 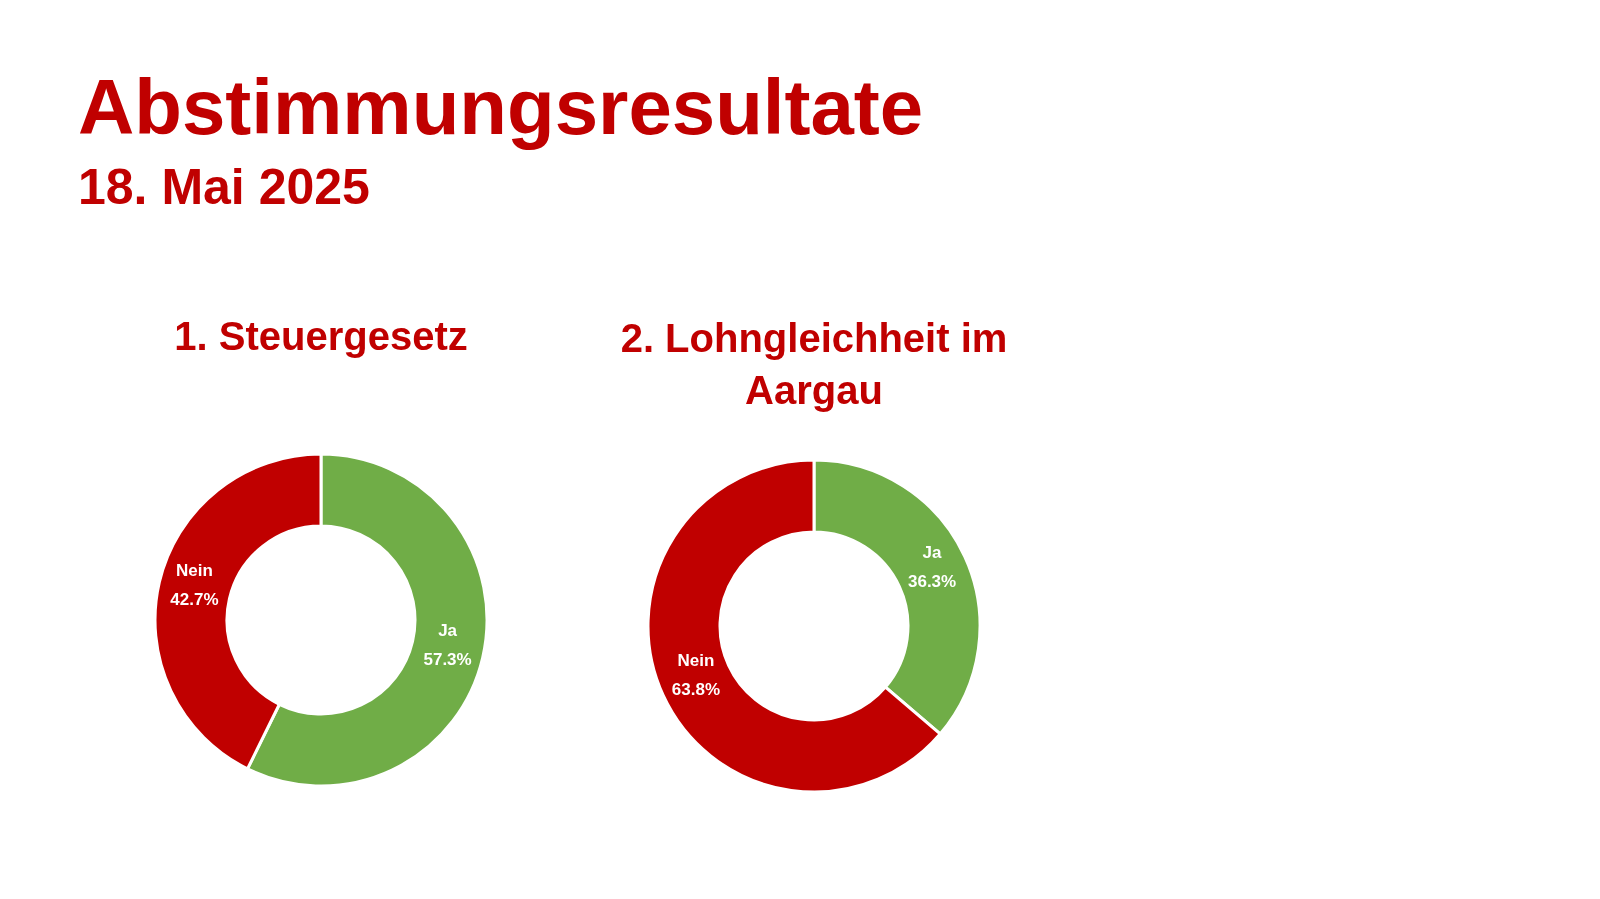 I want to click on text: Abstimmungsresultate, so click(x=501, y=107).